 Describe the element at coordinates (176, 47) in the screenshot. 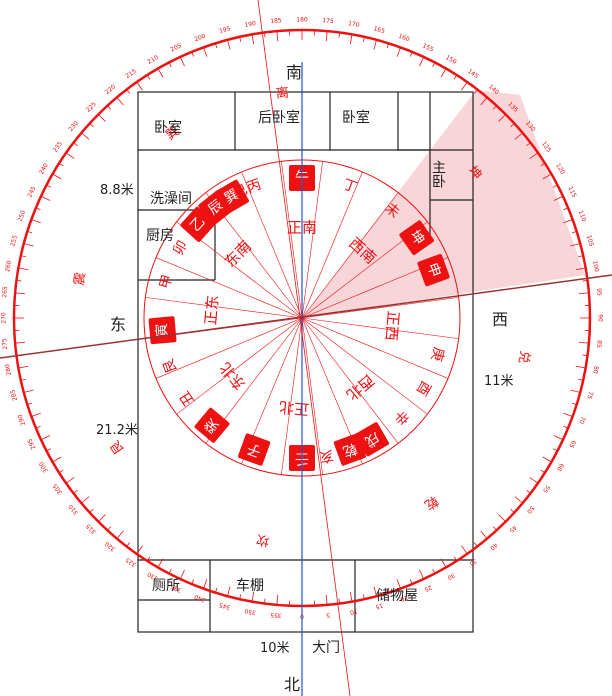

I see `degree-number: 205` at that location.